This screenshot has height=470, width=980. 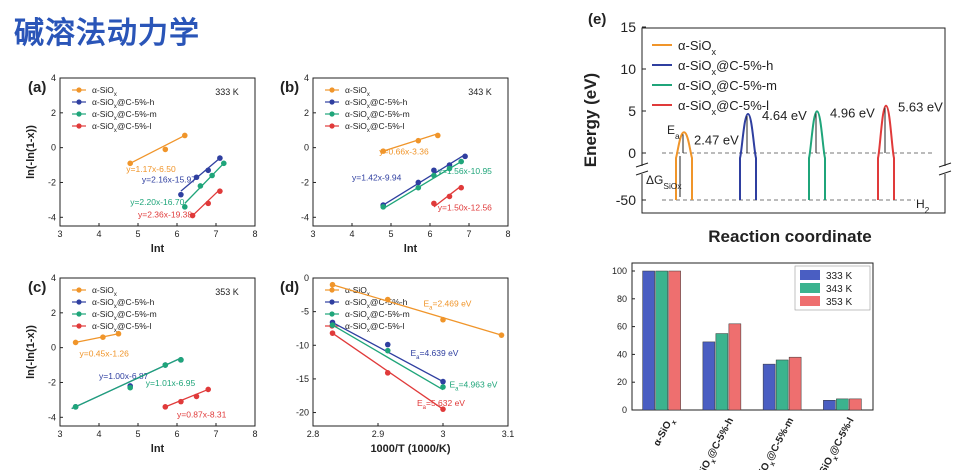 What do you see at coordinates (122, 127) in the screenshot?
I see `legend-entry: α-SiOx@C-5%-l` at bounding box center [122, 127].